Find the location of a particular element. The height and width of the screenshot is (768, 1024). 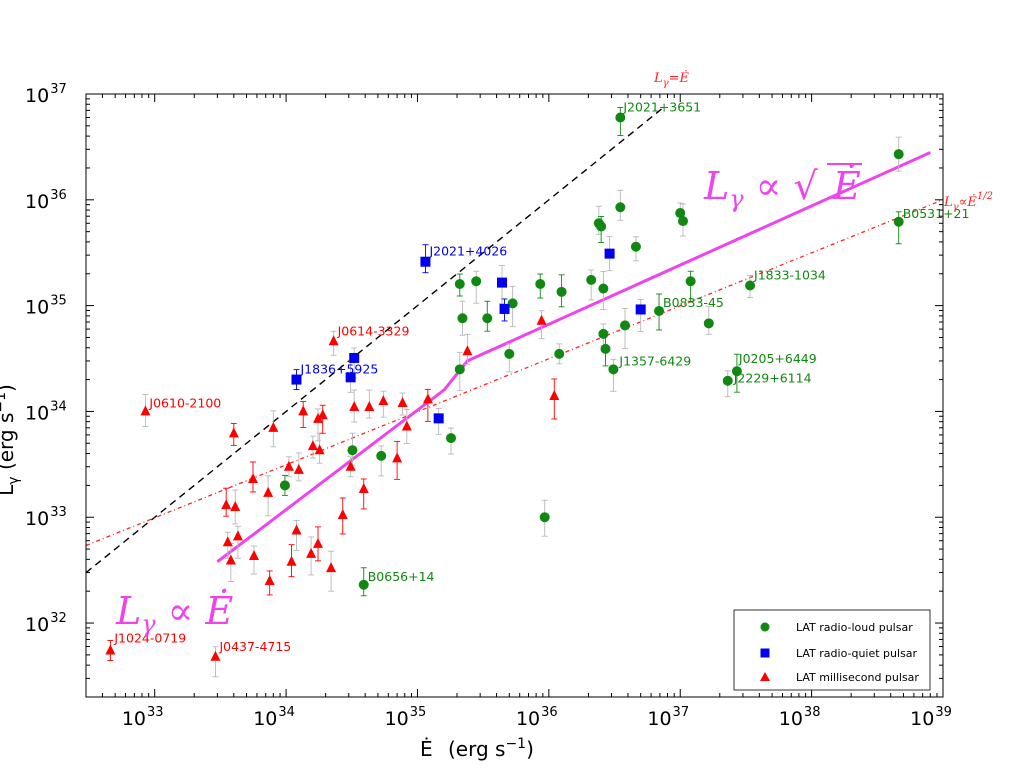

svg-text: Ė is located at coordinates (846, 186).